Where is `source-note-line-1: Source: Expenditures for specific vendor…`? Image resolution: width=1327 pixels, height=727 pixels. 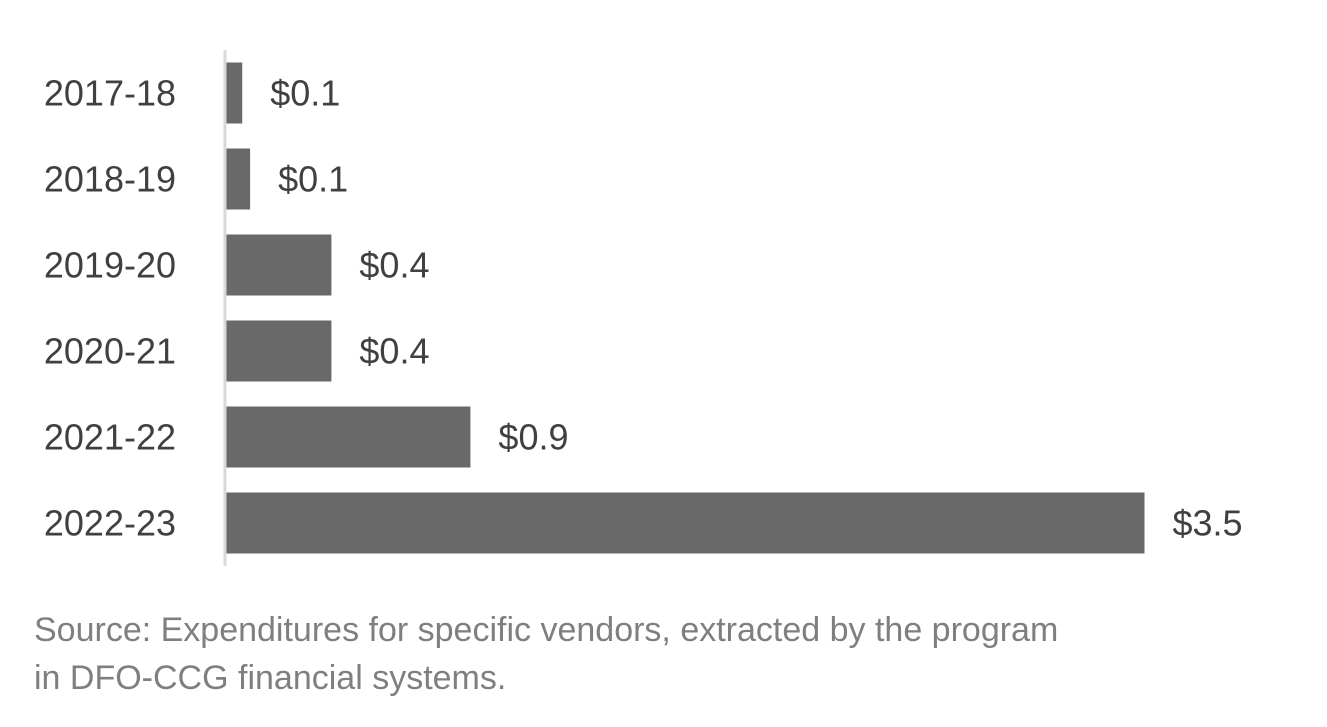 source-note-line-1: Source: Expenditures for specific vendor… is located at coordinates (546, 630).